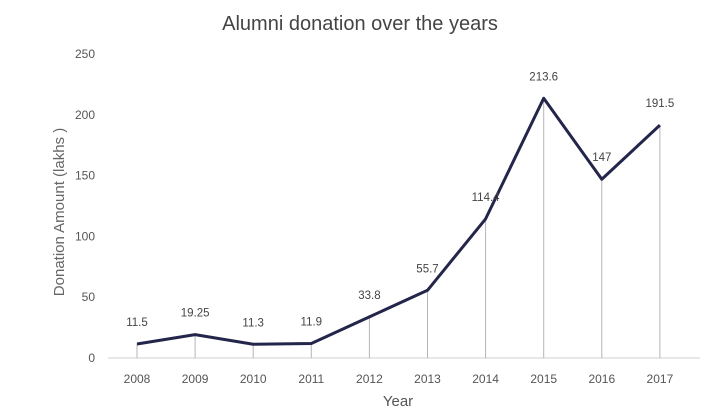  I want to click on data-label: 11.9, so click(312, 323).